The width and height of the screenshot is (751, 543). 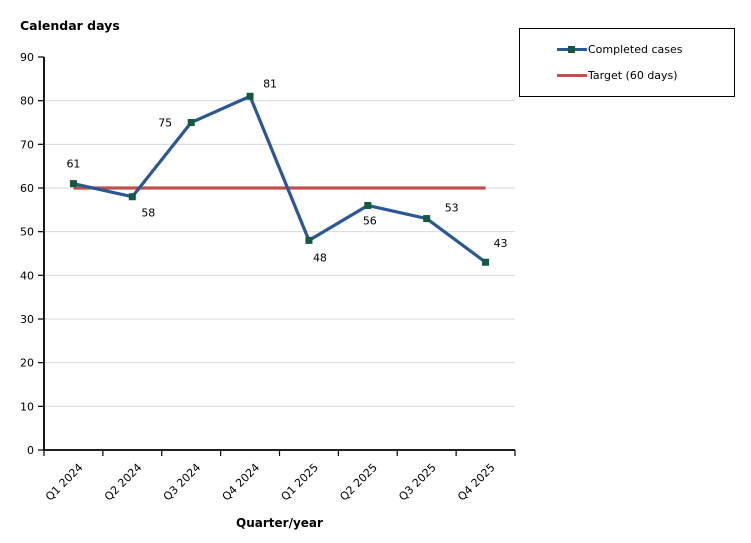 What do you see at coordinates (27, 406) in the screenshot?
I see `y-axis-tick-label: 10` at bounding box center [27, 406].